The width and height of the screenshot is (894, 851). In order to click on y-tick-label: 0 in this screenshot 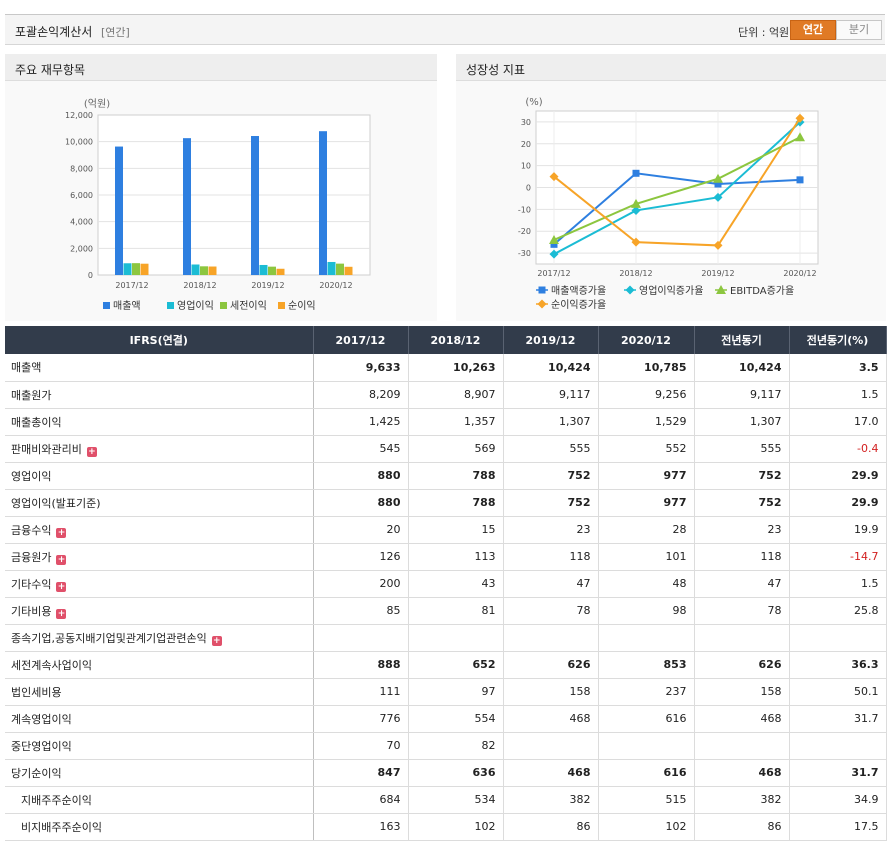, I will do `click(90, 275)`.